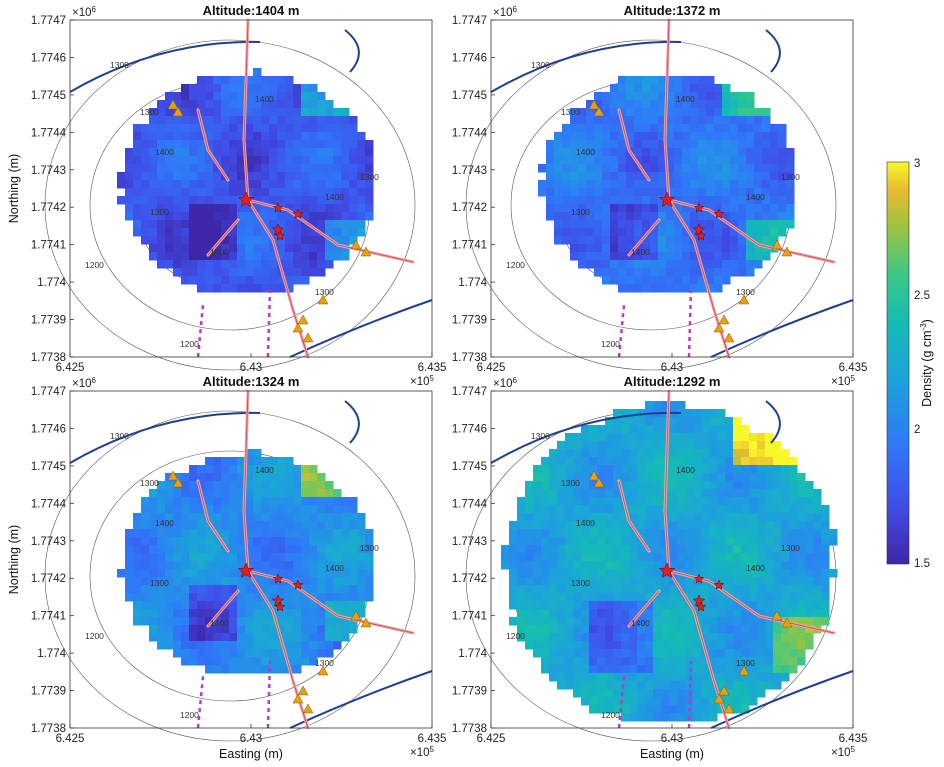  Describe the element at coordinates (70, 739) in the screenshot. I see `x-tick-label: 6.425` at that location.